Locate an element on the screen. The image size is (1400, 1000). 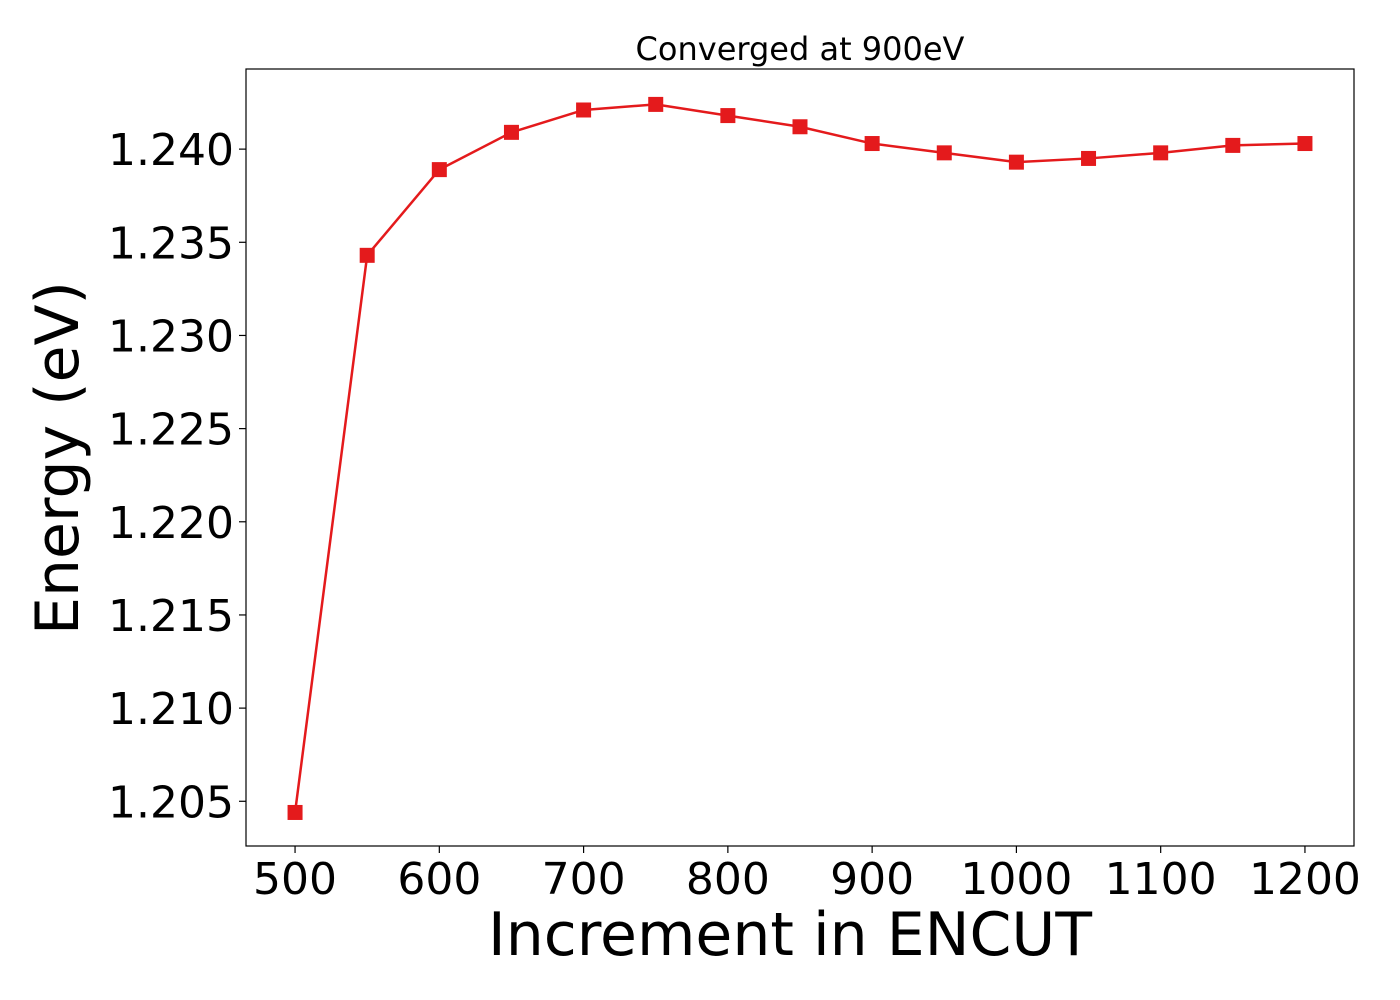
chart-title: Converged at 900eV is located at coordinates (800, 49).